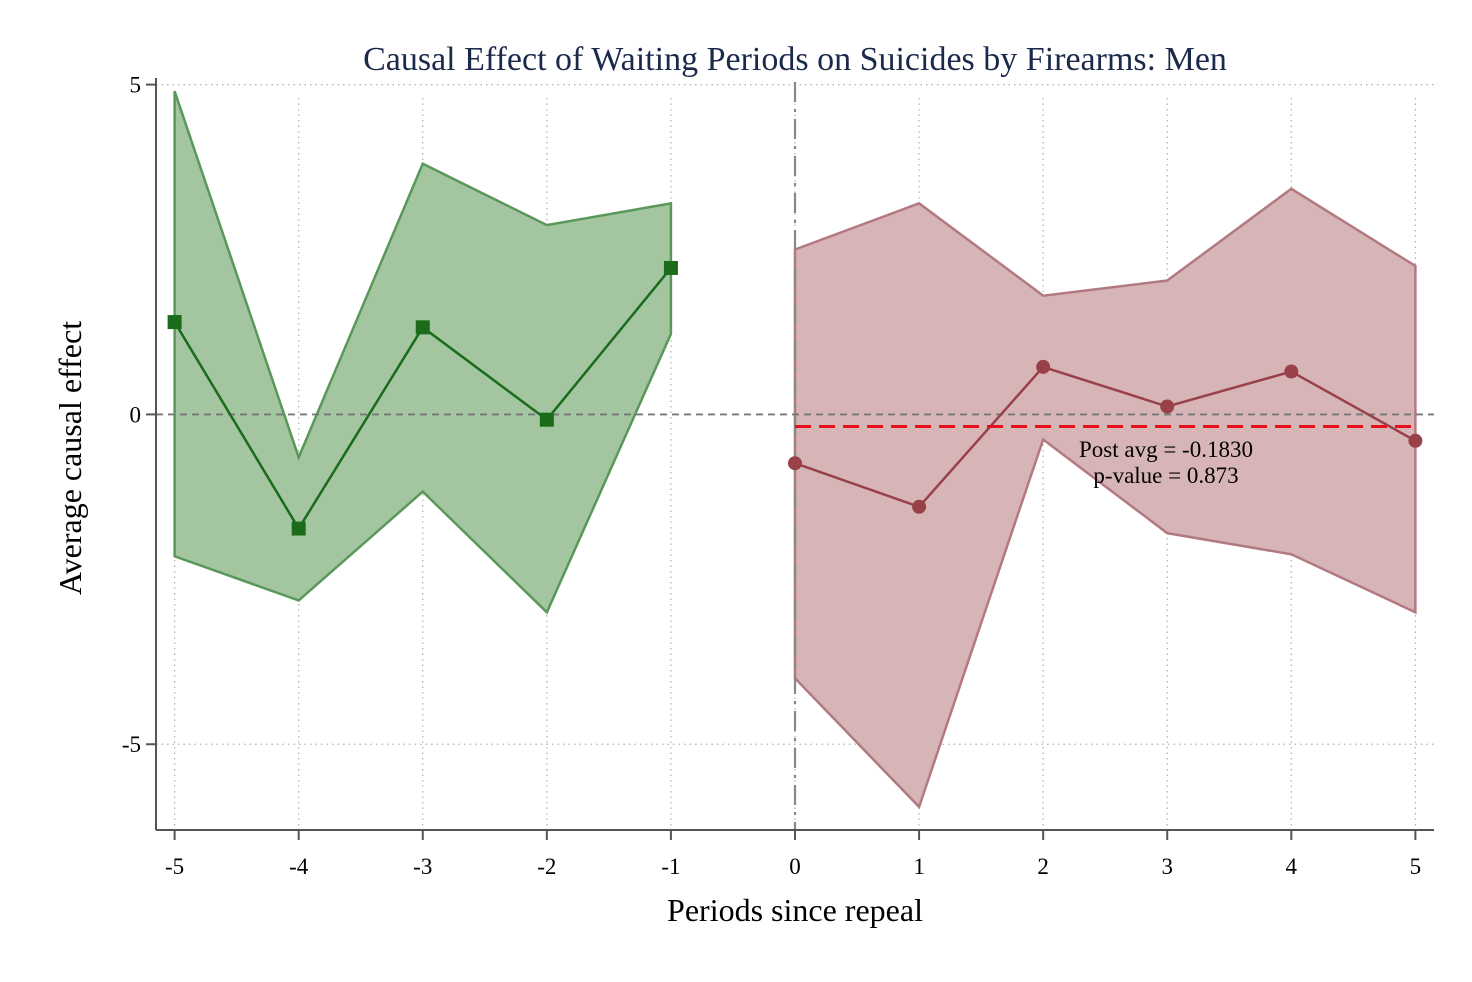 The image size is (1472, 982). I want to click on x-axis-title: Periods since repeal, so click(795, 910).